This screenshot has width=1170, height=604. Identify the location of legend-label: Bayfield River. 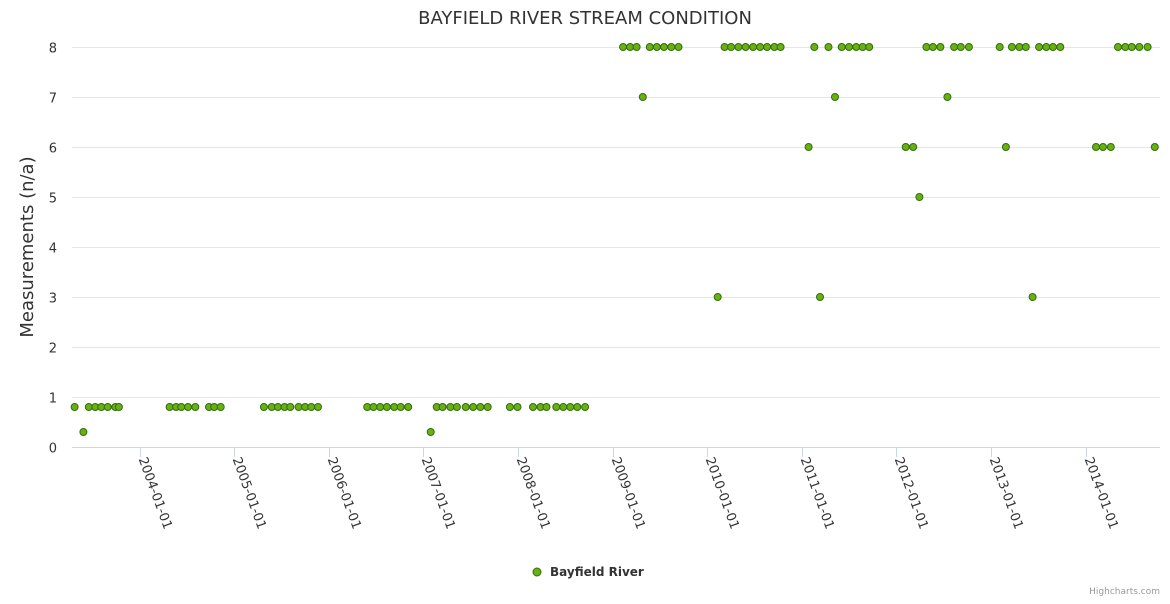
(597, 572).